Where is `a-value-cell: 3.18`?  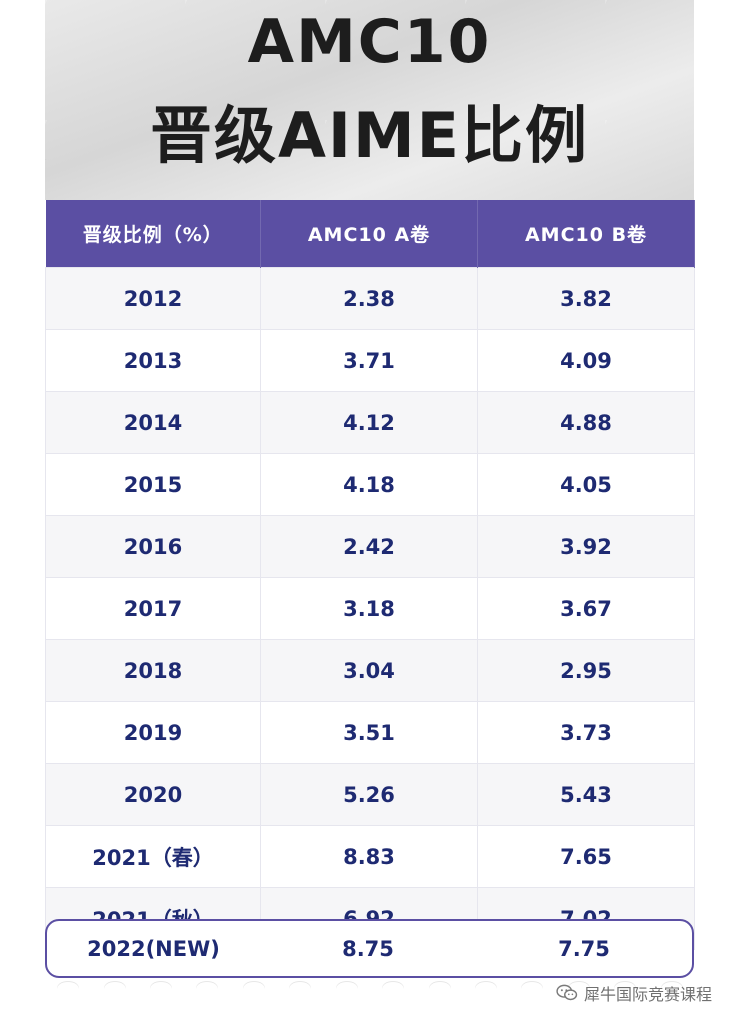
a-value-cell: 3.18 is located at coordinates (369, 608).